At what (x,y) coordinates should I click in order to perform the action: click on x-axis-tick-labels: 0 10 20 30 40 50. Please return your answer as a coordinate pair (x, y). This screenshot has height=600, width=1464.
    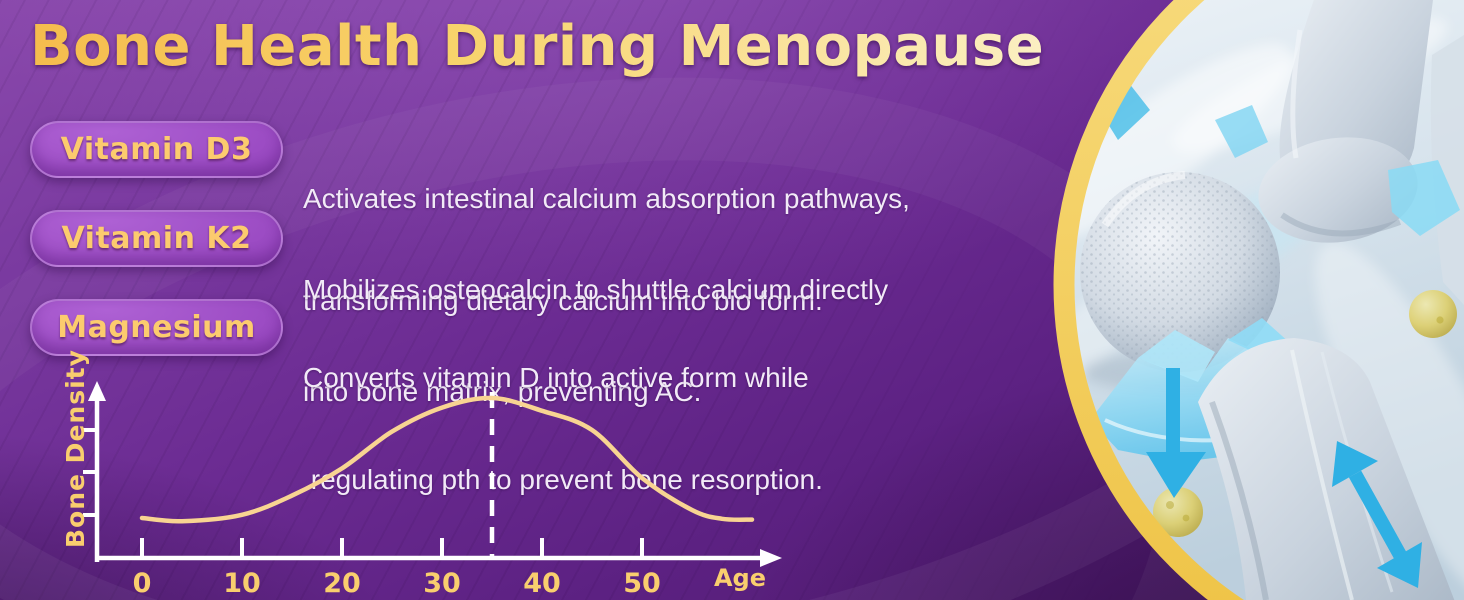
    Looking at the image, I should click on (397, 583).